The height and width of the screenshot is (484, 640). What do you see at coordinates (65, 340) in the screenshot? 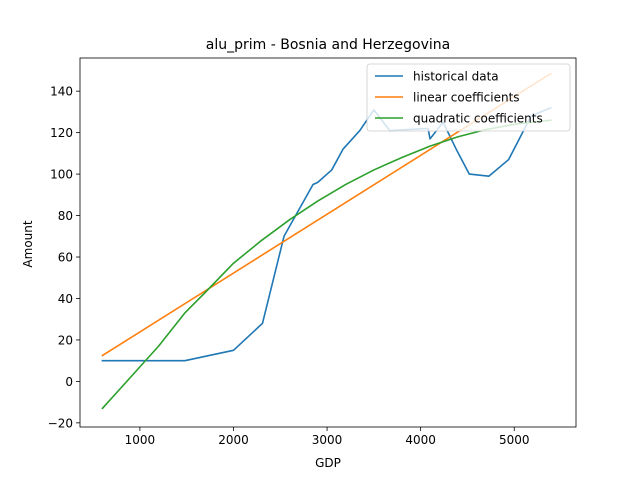
I see `y-tick-label: 20` at bounding box center [65, 340].